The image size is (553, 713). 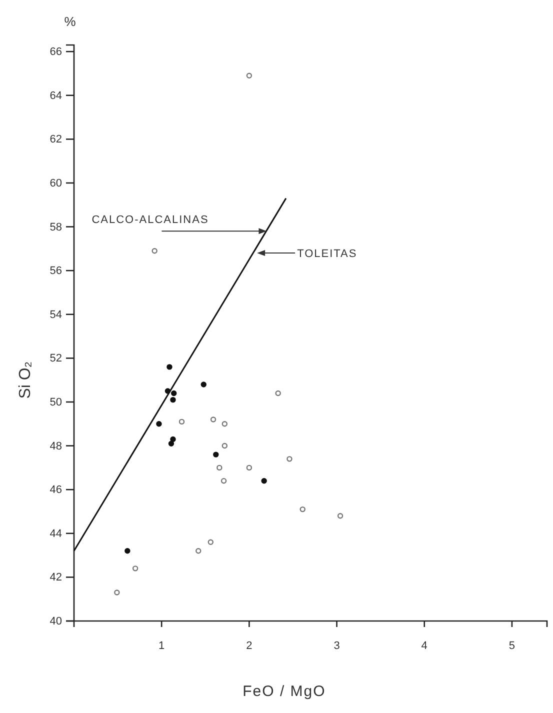 I want to click on y-tick-label: 40, so click(x=56, y=622).